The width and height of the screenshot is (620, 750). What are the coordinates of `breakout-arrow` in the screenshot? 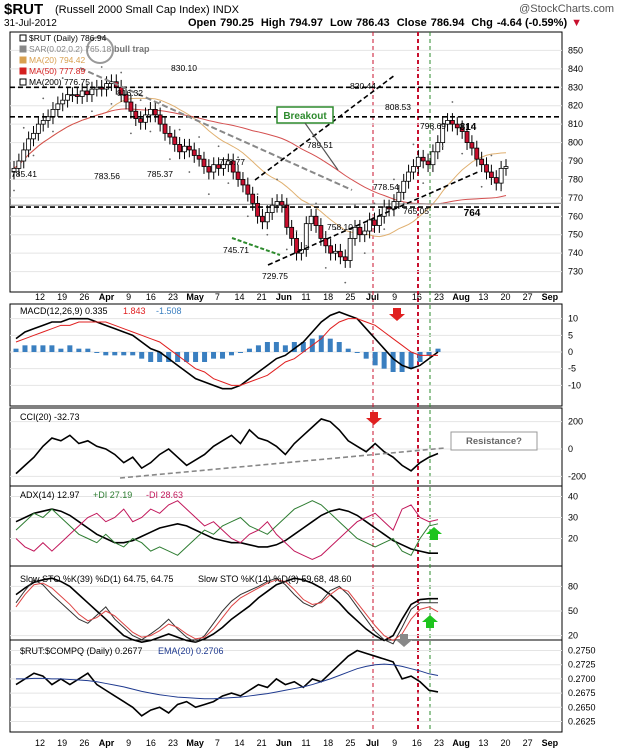 It's located at (321, 146).